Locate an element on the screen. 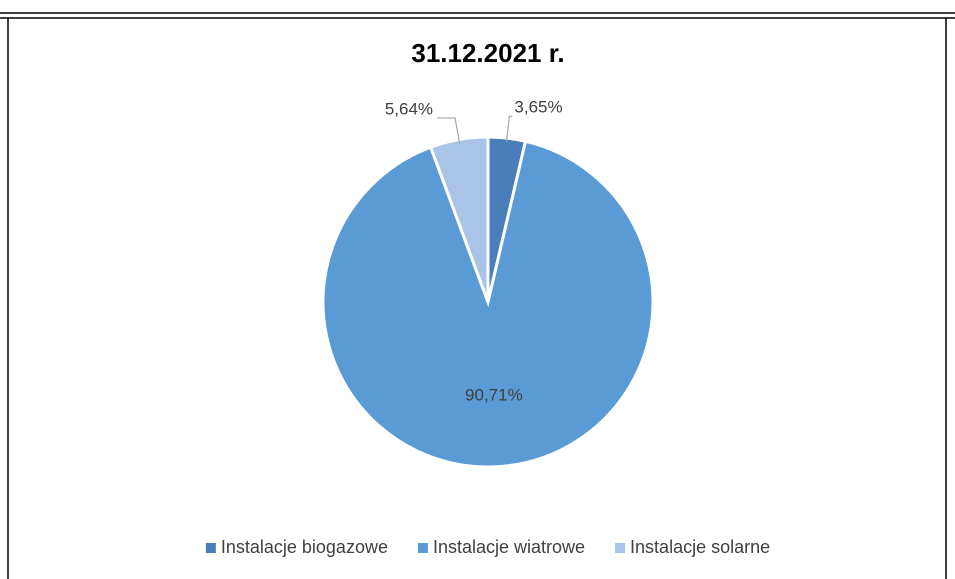  data-label: 90,71% is located at coordinates (494, 394).